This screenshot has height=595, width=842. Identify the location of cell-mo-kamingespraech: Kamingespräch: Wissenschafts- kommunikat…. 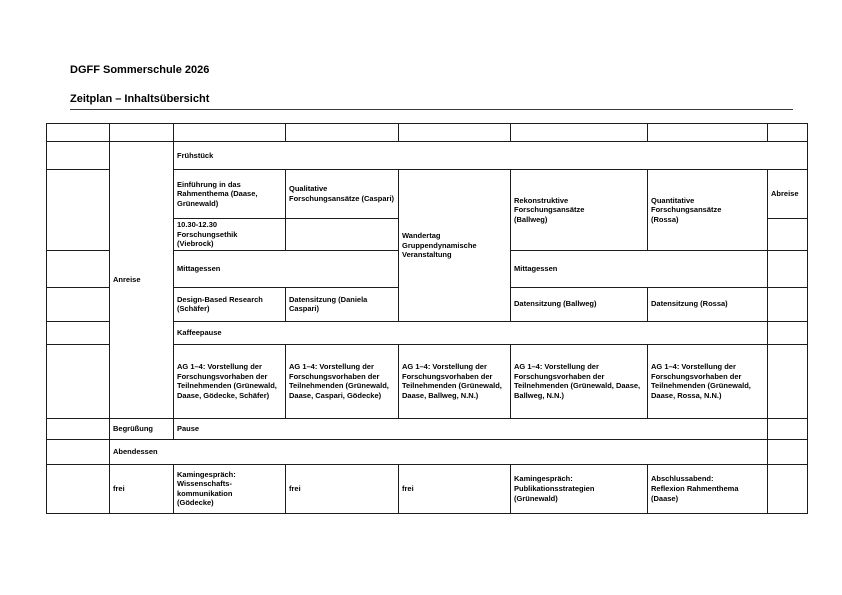
(229, 488).